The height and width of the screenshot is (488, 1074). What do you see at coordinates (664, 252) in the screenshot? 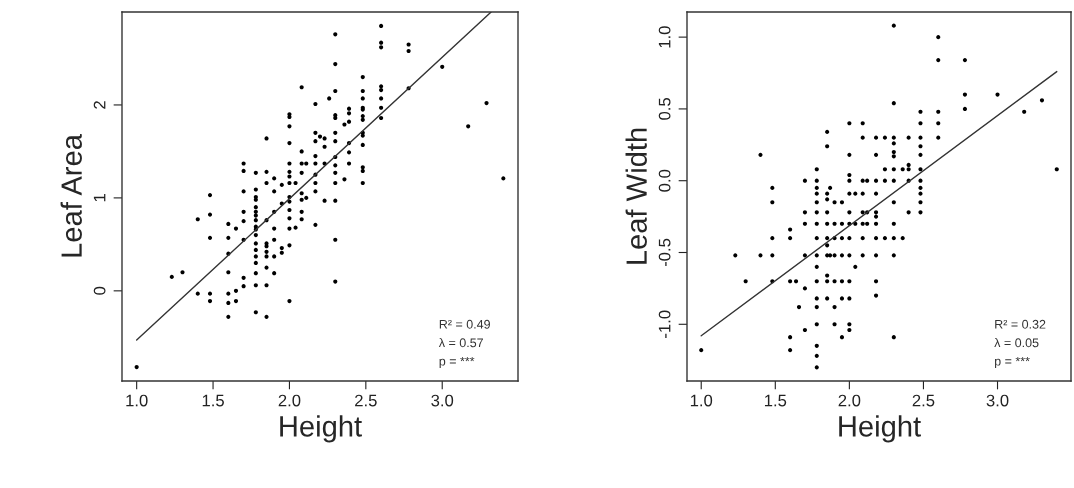
I see `y-tick-label: -0.5` at bounding box center [664, 252].